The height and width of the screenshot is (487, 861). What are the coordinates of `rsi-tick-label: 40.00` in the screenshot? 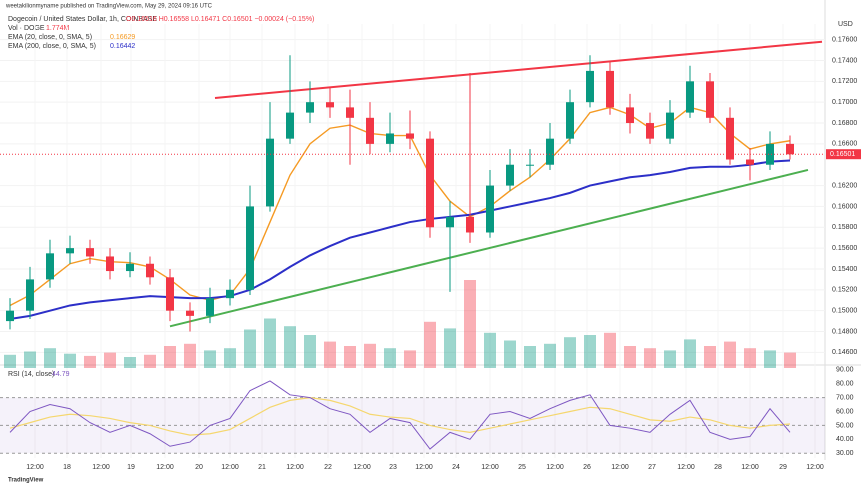 It's located at (845, 439).